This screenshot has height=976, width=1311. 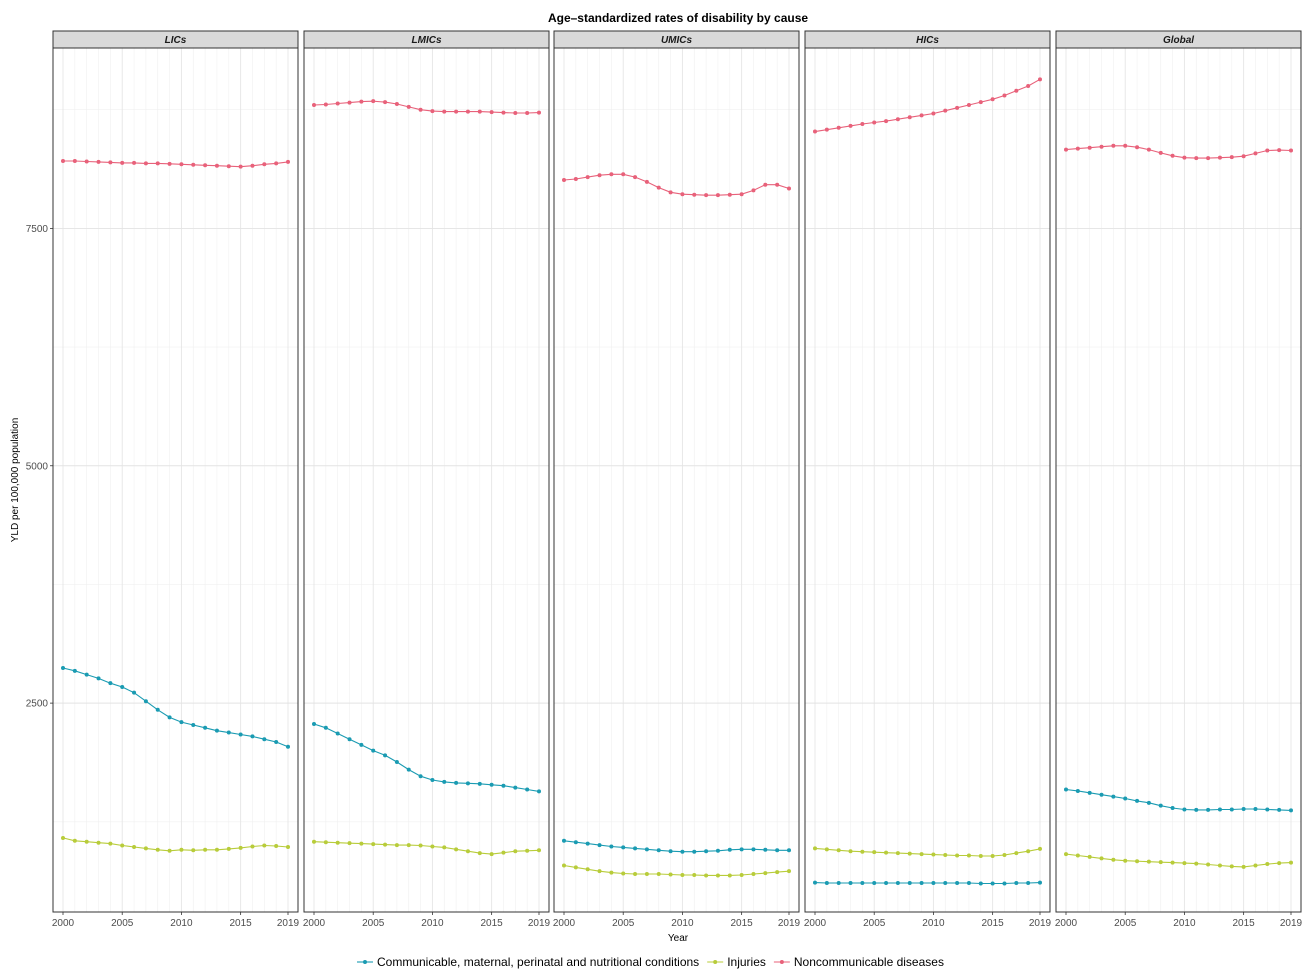 I want to click on x-tick-label: 2000, so click(x=314, y=923).